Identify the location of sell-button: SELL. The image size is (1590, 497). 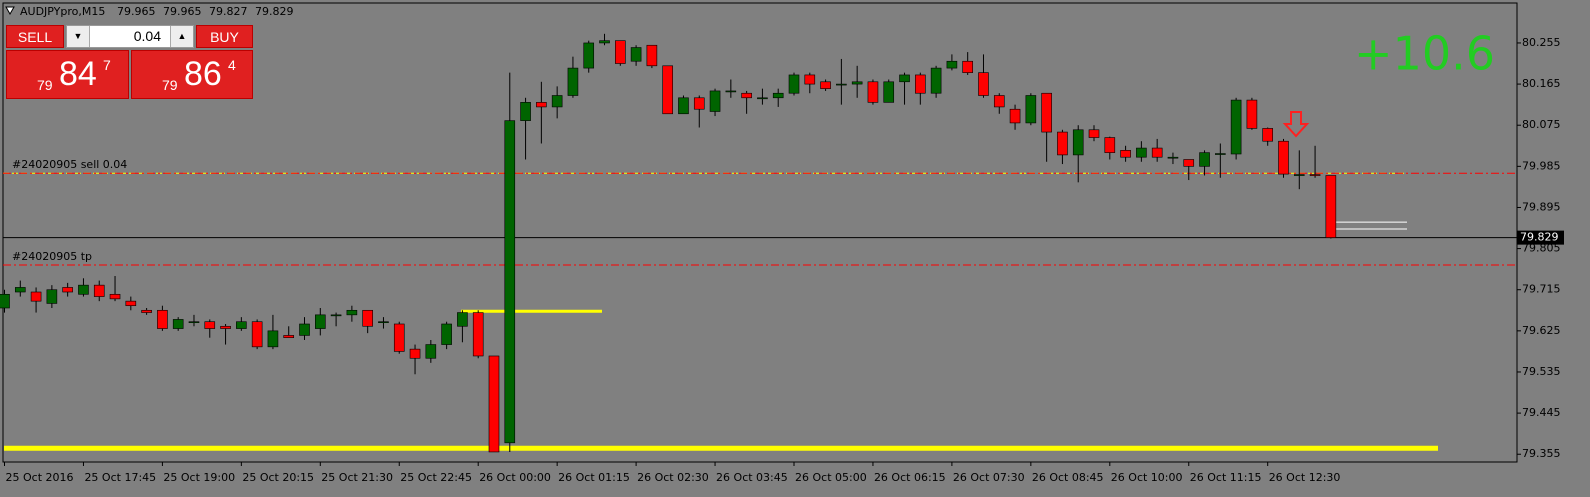
(35, 36).